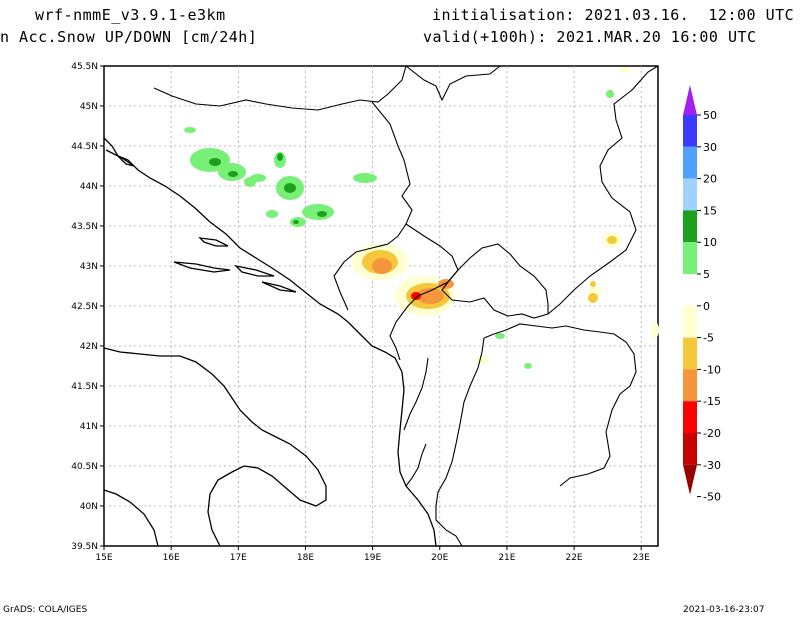  What do you see at coordinates (690, 479) in the screenshot?
I see `colorbar-bottom-arrow` at bounding box center [690, 479].